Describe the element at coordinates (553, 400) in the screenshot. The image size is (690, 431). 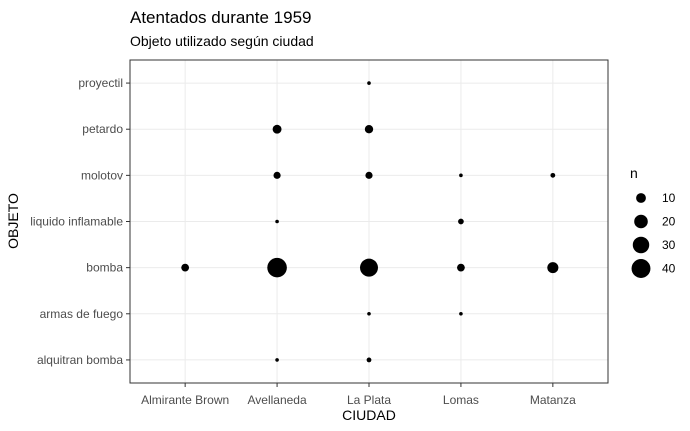
I see `x-tick-label: Matanza` at that location.